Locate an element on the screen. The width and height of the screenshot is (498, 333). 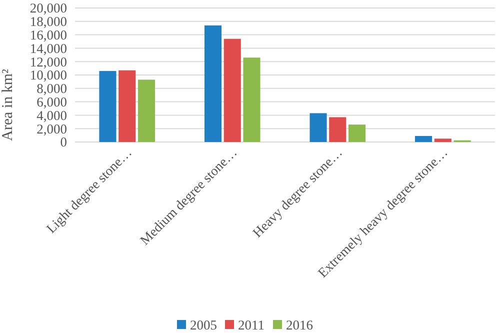
y-tick-label: 8,000 is located at coordinates (52, 88).